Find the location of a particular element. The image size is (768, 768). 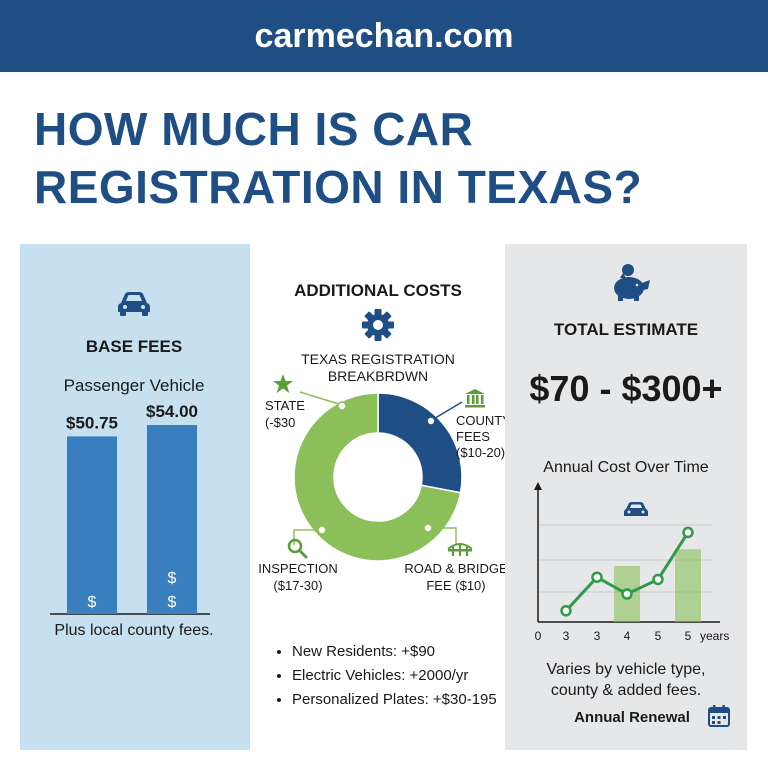

label-state-line-1: STATE is located at coordinates (285, 405).